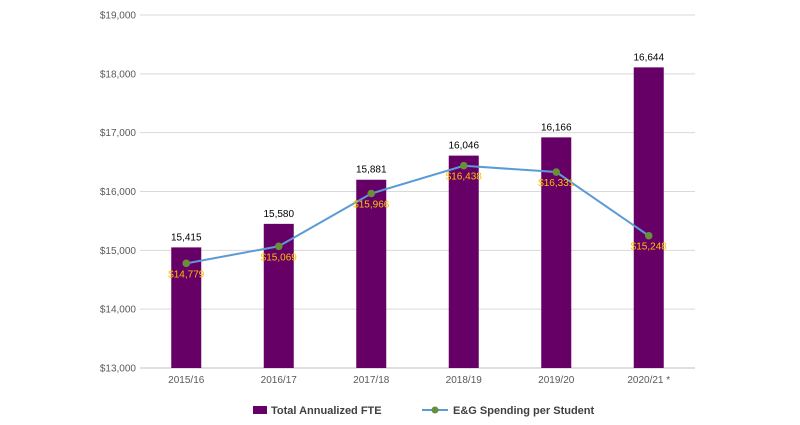 The width and height of the screenshot is (800, 425). What do you see at coordinates (118, 133) in the screenshot?
I see `y-tick-label: $17,000` at bounding box center [118, 133].